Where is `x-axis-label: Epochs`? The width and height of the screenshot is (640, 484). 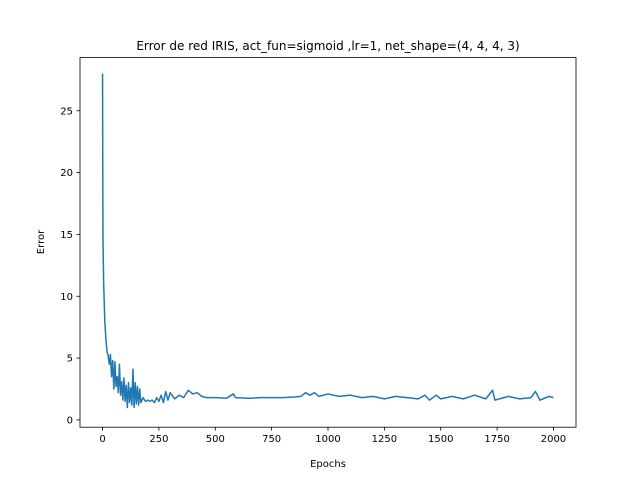 x-axis-label: Epochs is located at coordinates (328, 464).